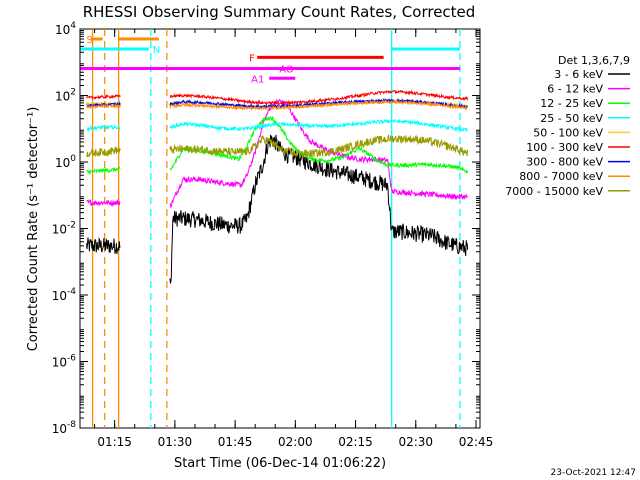  Describe the element at coordinates (594, 60) in the screenshot. I see `legend-title: Det 1,3,6,7,9` at that location.